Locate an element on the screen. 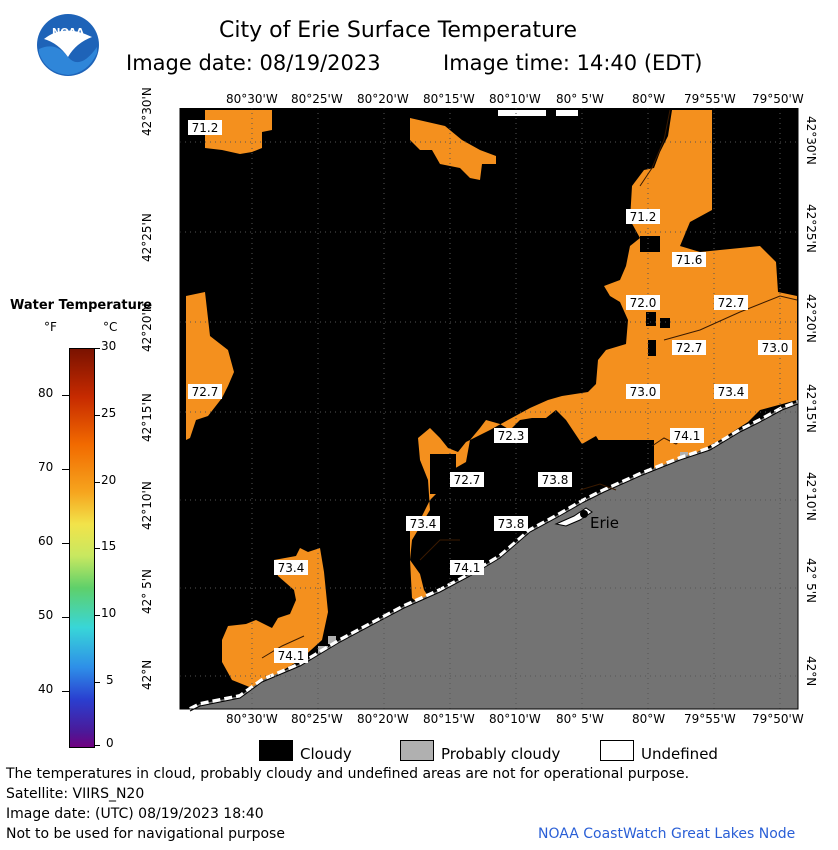 The height and width of the screenshot is (850, 838). lat-label-right: 42°20'N is located at coordinates (811, 318).